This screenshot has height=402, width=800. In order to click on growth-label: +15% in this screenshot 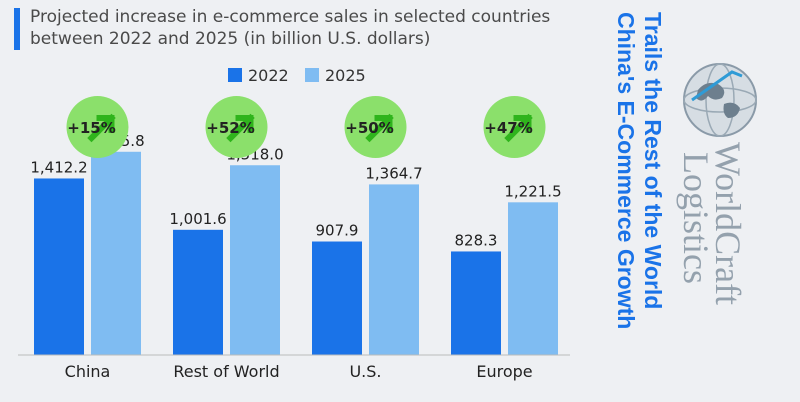, I will do `click(91, 128)`.